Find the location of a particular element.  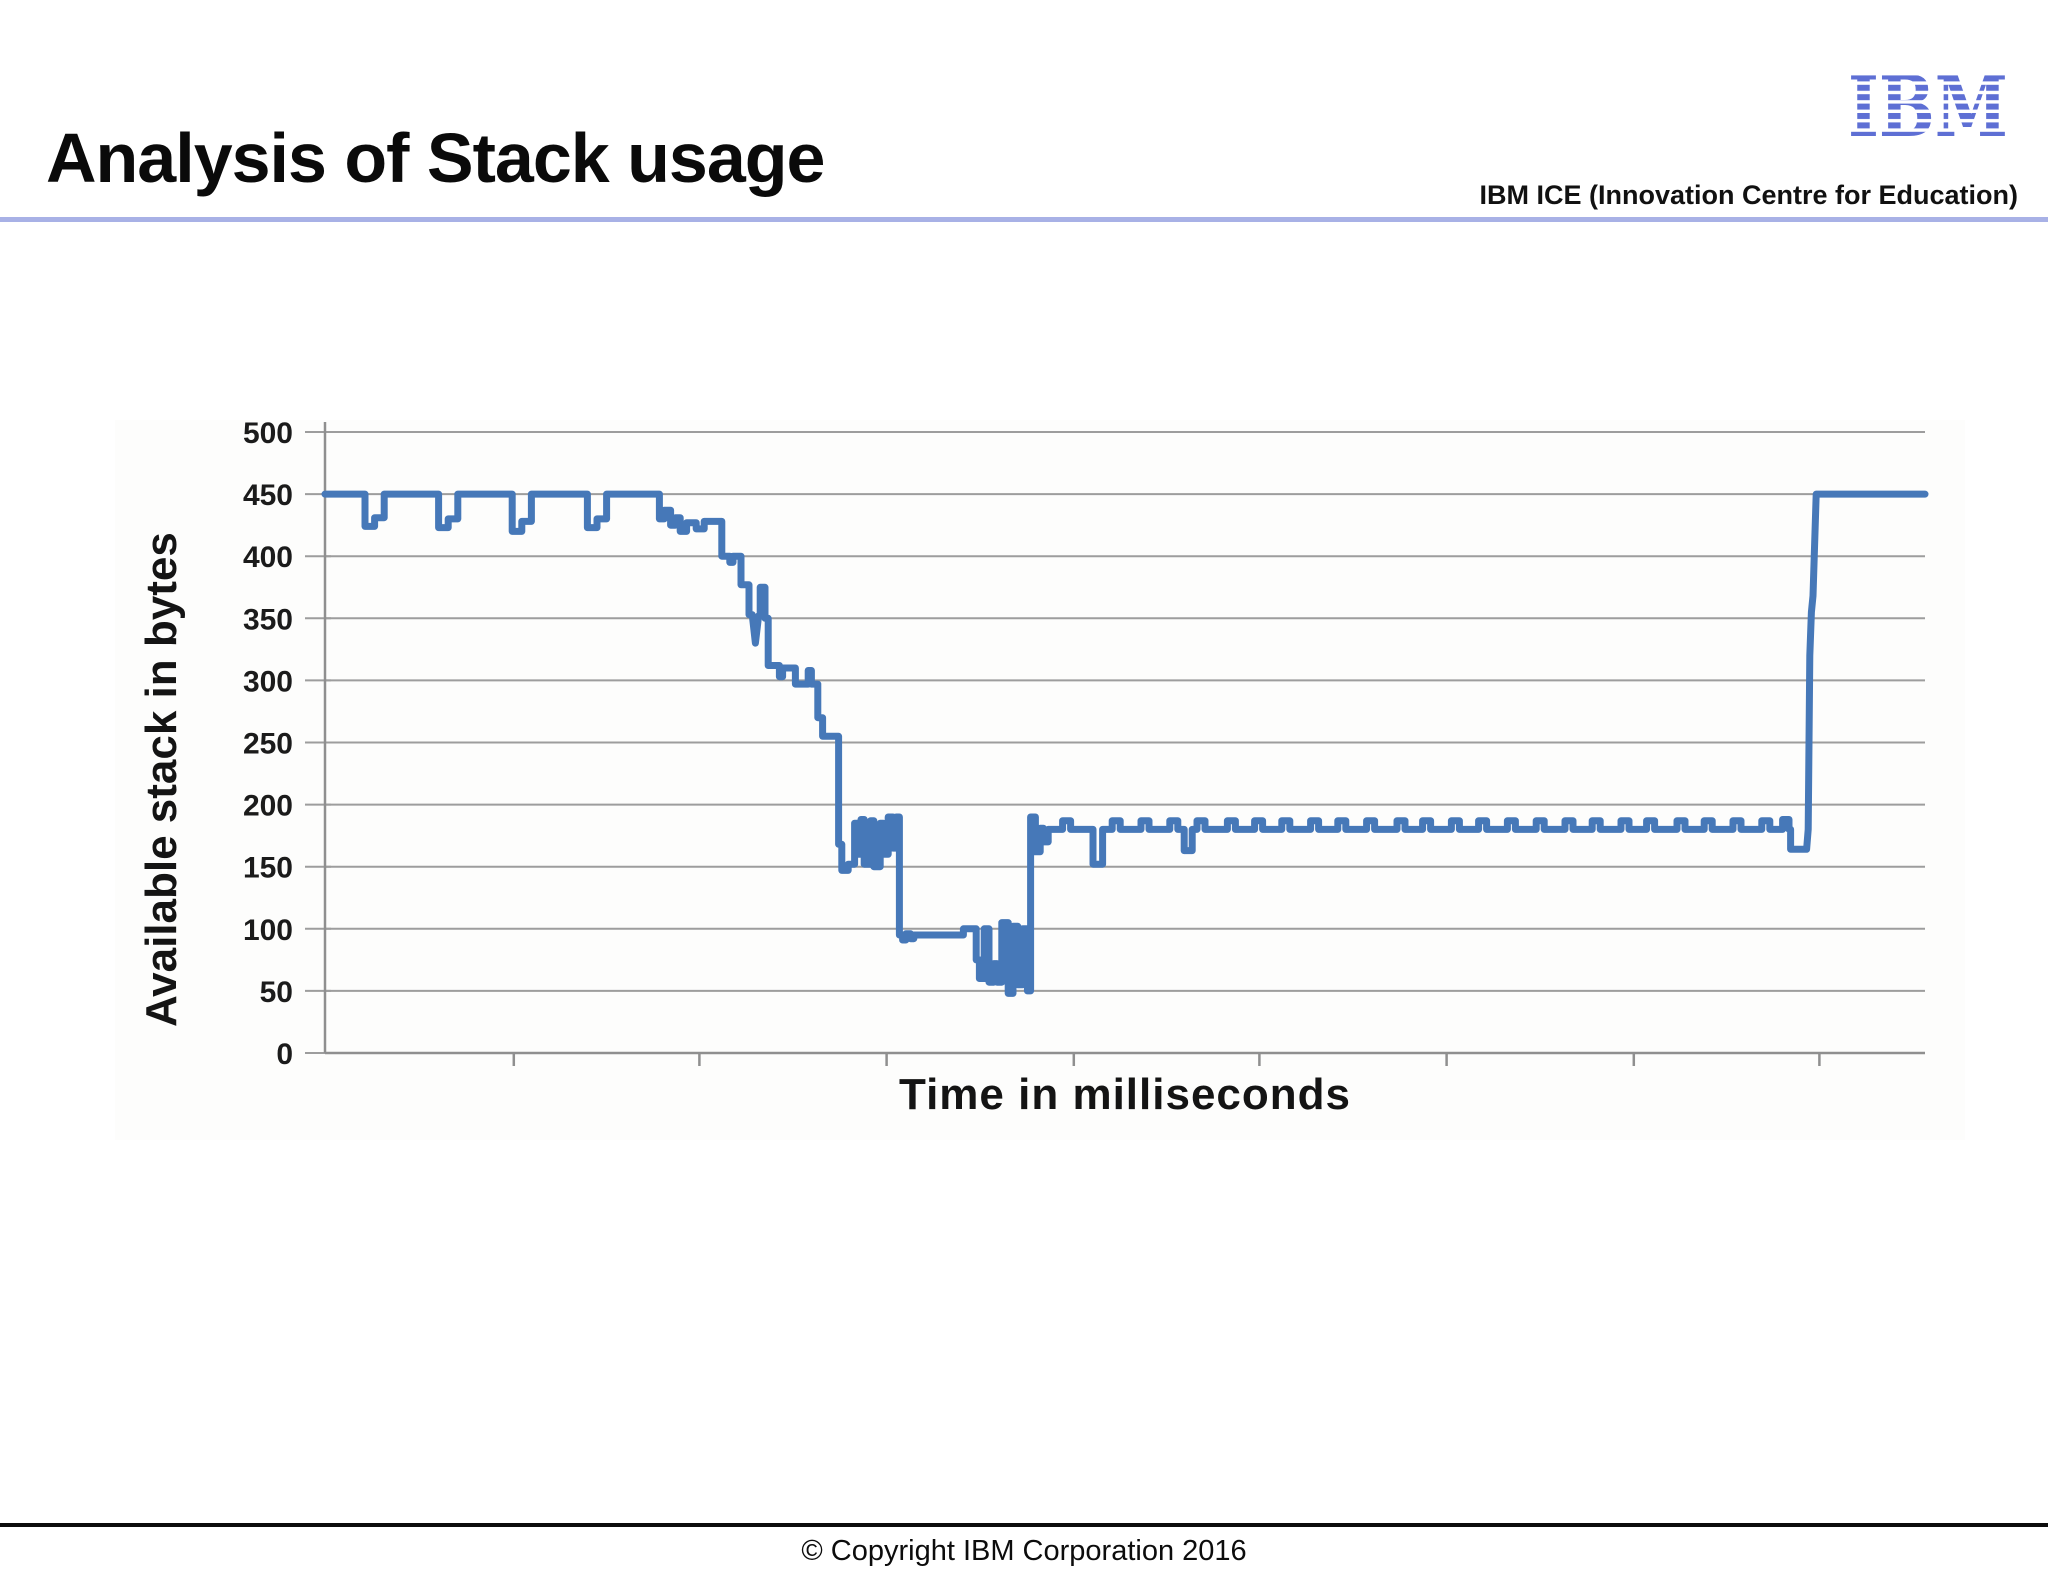

ibm-logo-text: IBM is located at coordinates (1928, 104).